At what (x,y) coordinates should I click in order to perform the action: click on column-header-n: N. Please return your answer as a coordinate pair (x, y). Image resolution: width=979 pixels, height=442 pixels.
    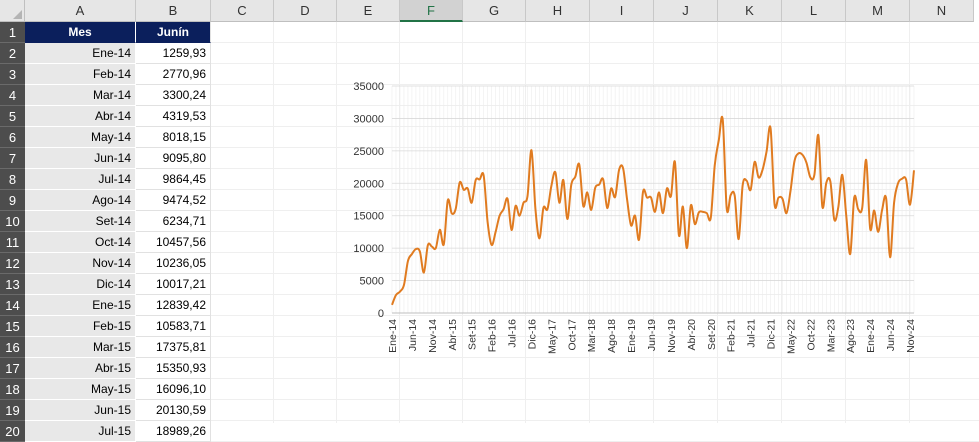
    Looking at the image, I should click on (942, 11).